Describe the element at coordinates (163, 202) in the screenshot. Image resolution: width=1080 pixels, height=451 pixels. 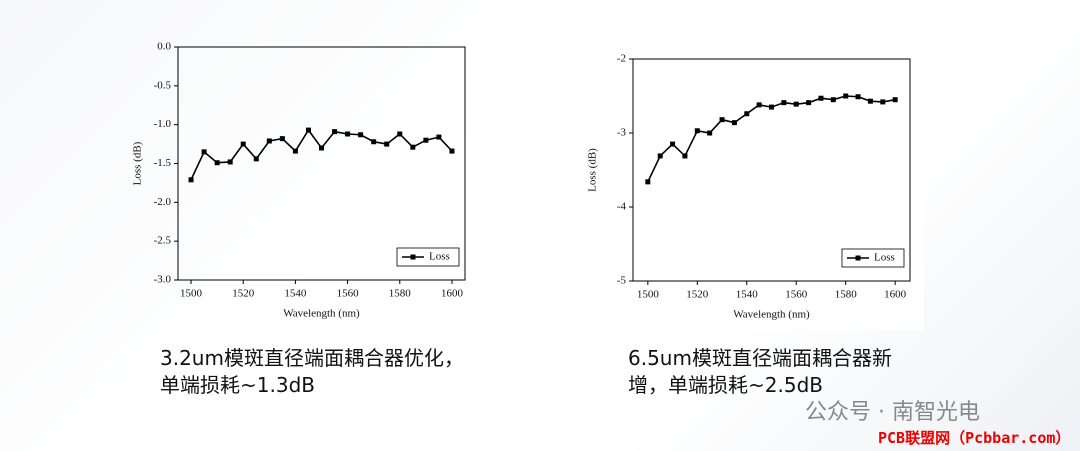
I see `y-tick-label: -2.0` at that location.